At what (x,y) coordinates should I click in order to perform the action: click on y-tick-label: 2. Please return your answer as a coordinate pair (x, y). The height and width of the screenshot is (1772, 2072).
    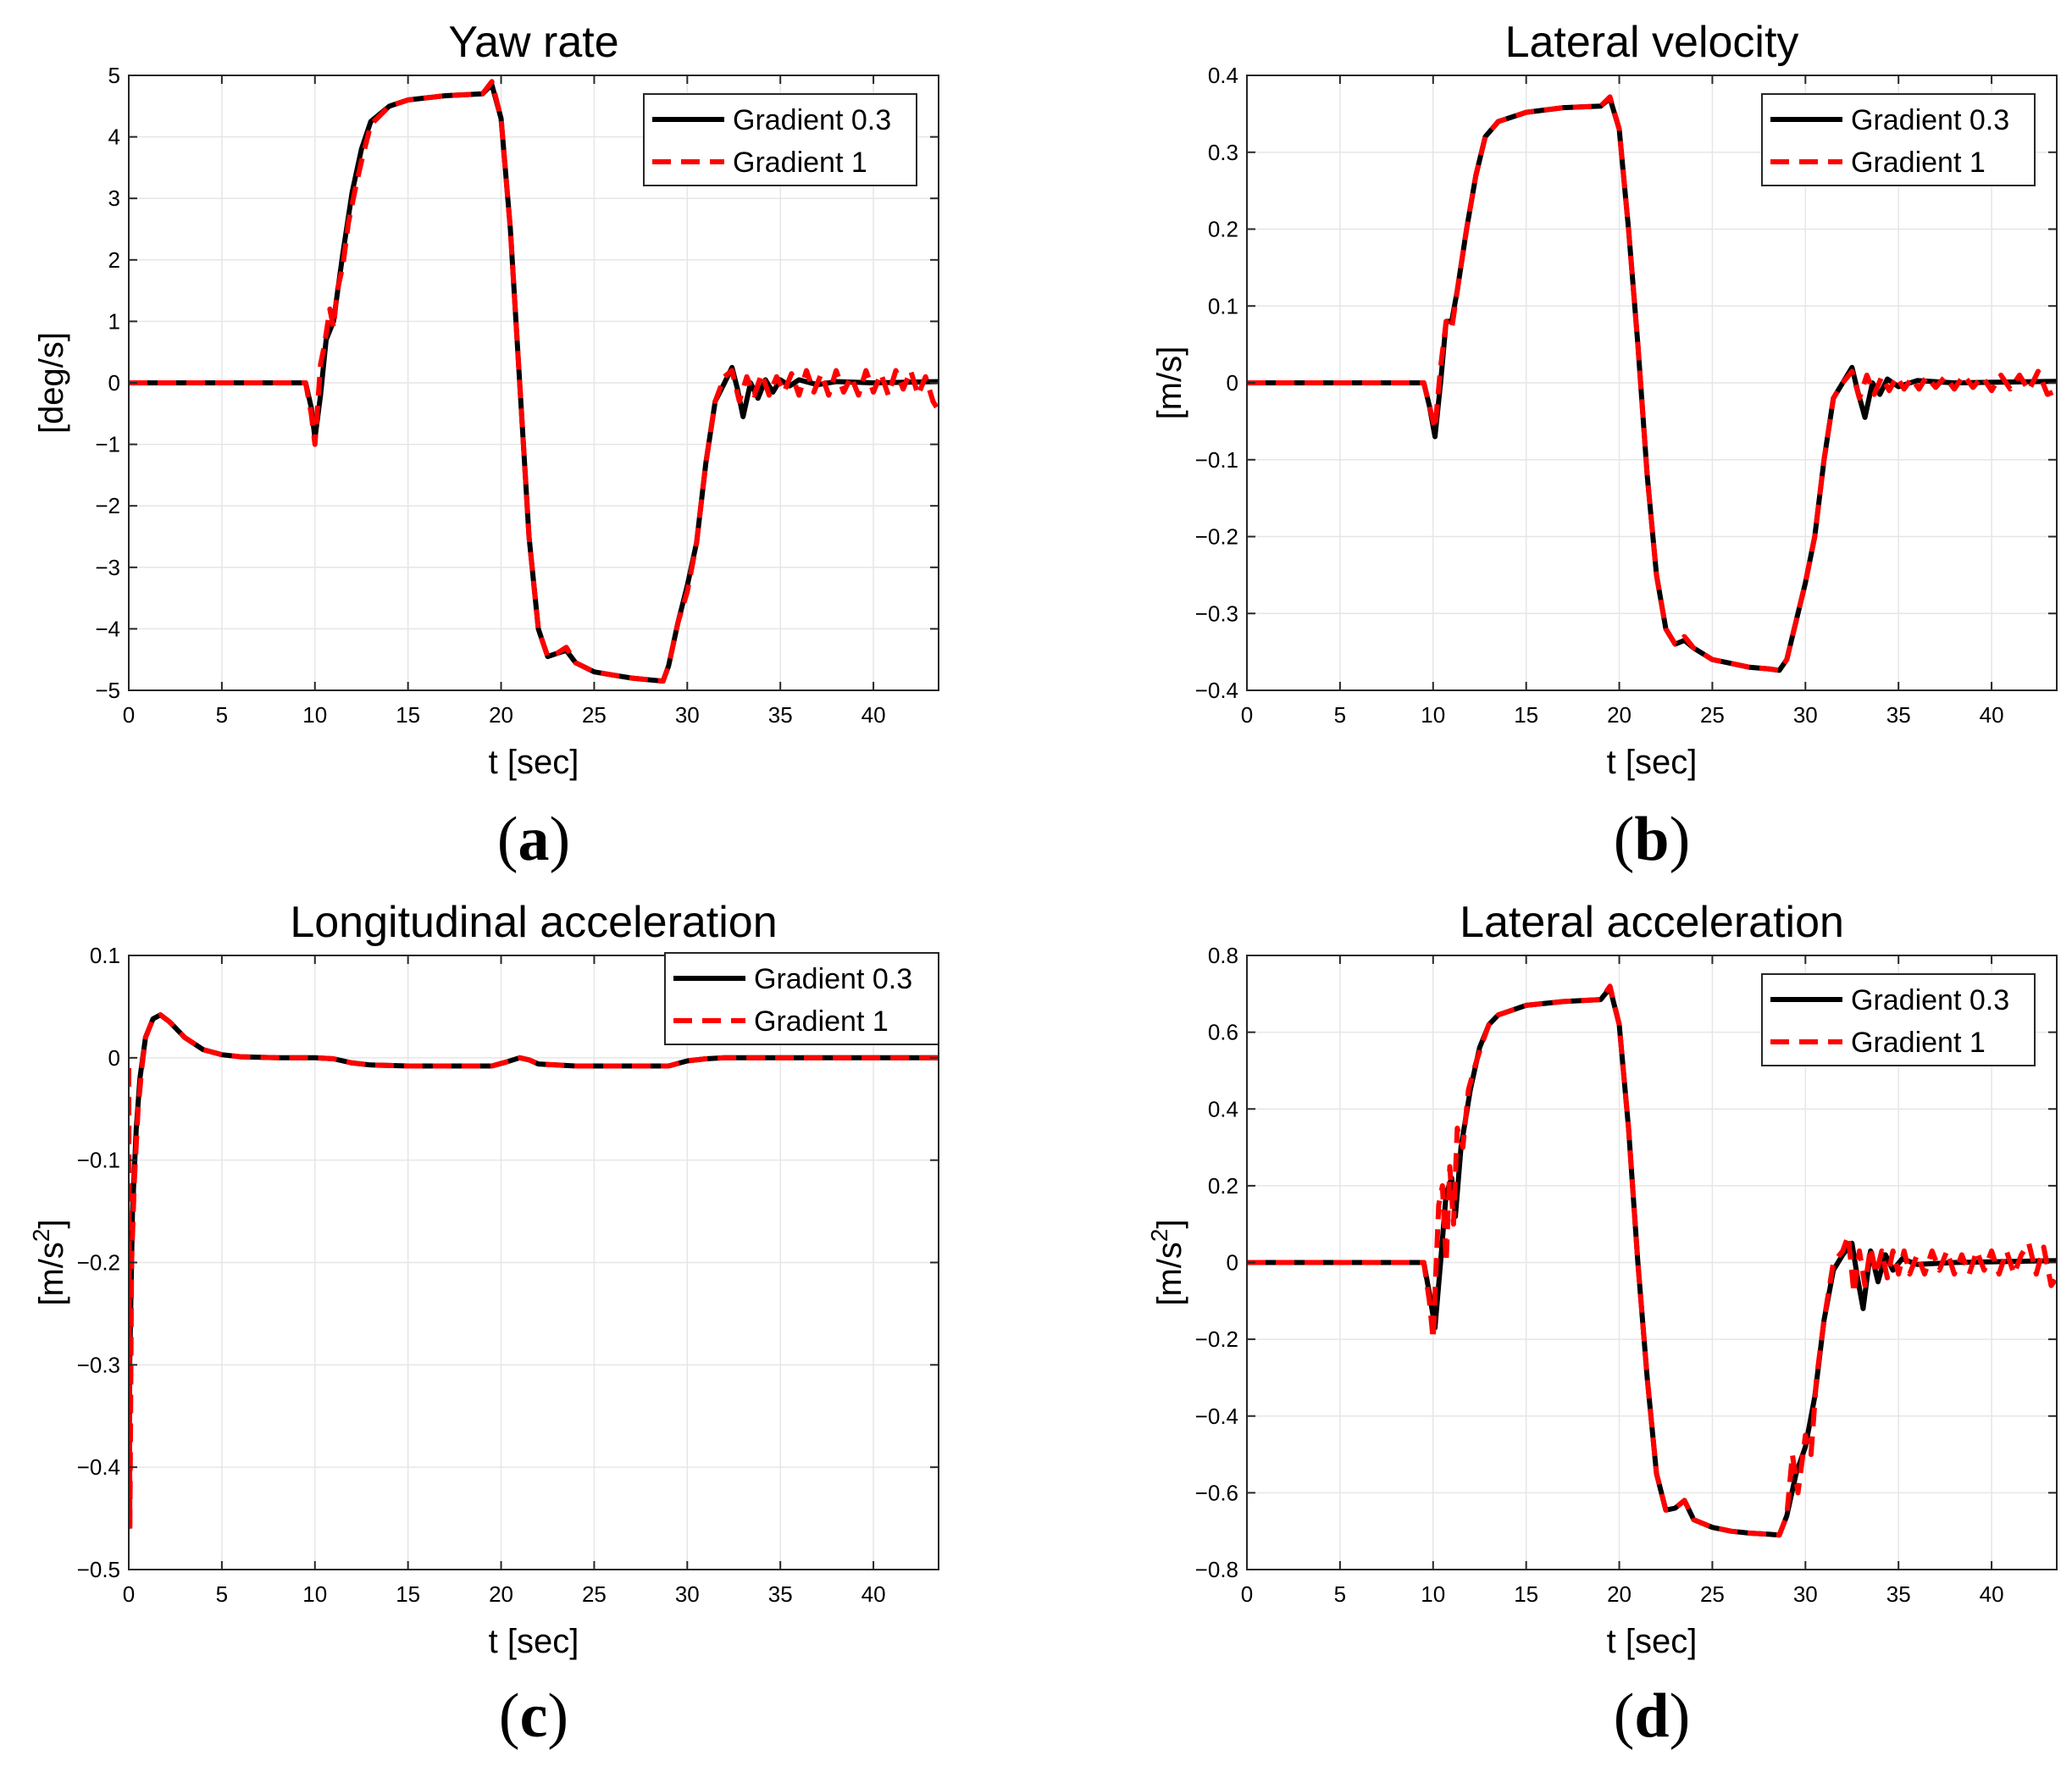
    Looking at the image, I should click on (114, 260).